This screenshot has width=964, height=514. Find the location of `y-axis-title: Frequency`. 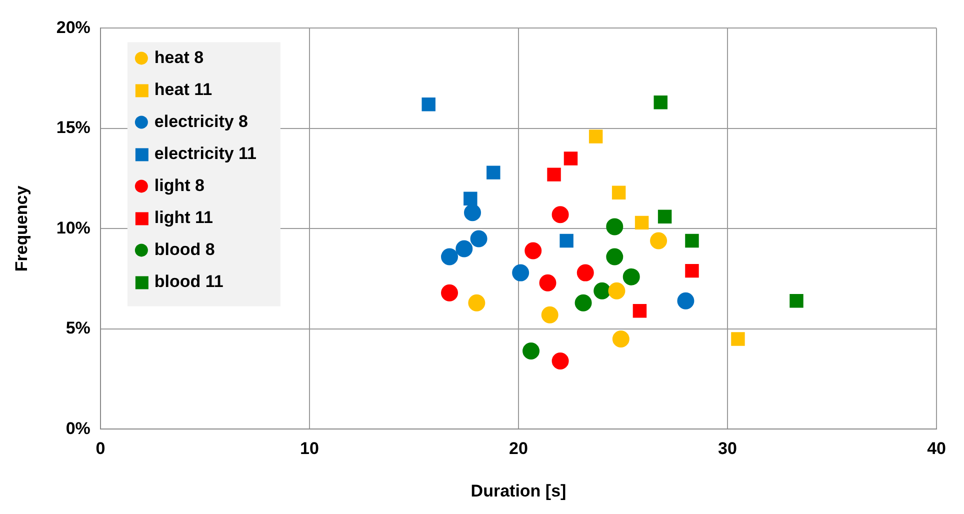

y-axis-title: Frequency is located at coordinates (21, 228).